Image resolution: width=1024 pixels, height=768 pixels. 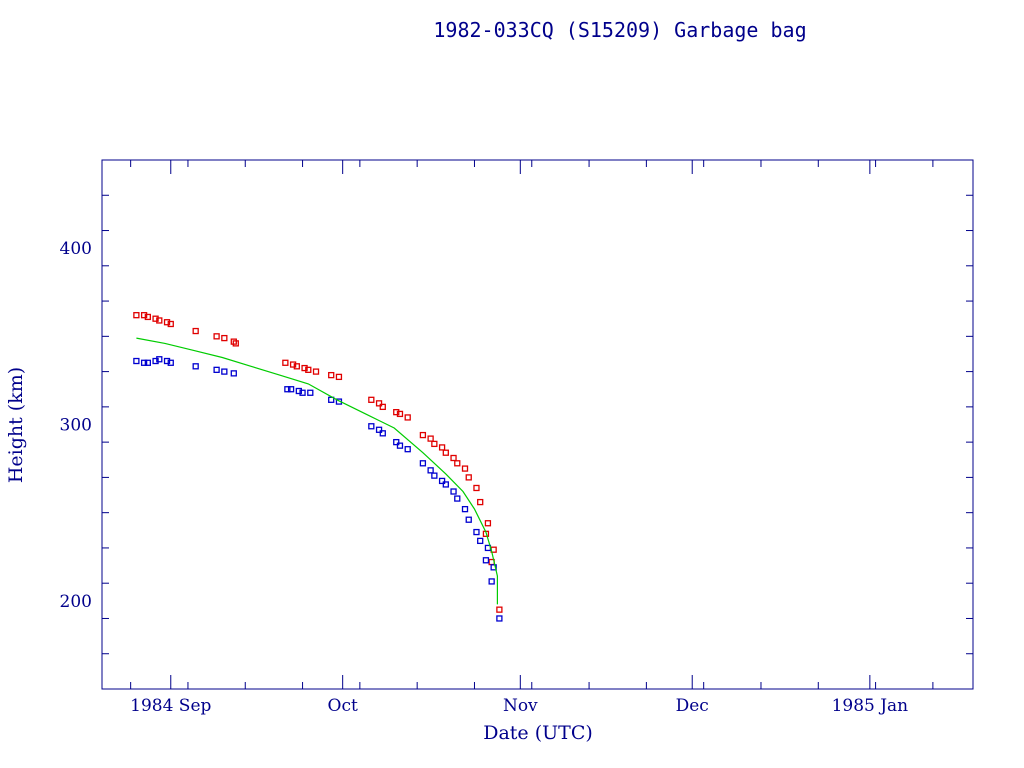 I want to click on y-tick-label: 400, so click(x=76, y=249).